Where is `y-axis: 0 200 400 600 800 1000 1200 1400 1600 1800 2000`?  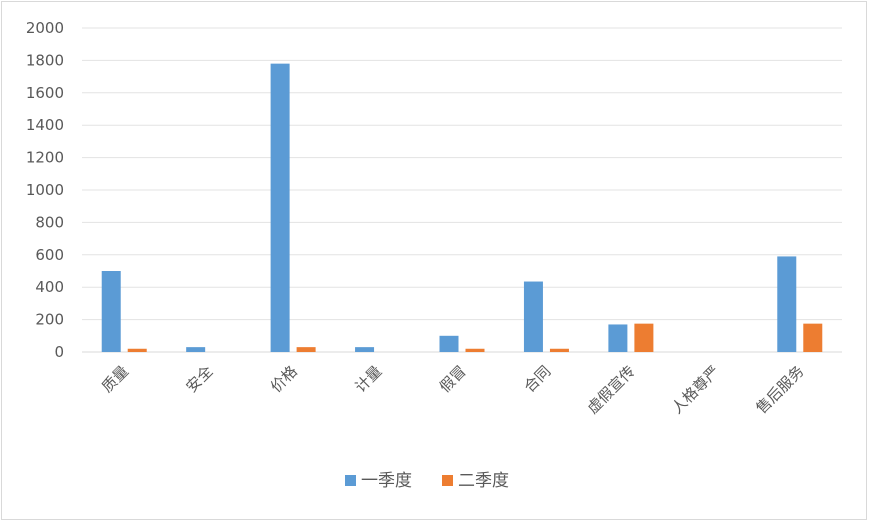
y-axis: 0 200 400 600 800 1000 1200 1400 1600 1800 2000 is located at coordinates (45, 190).